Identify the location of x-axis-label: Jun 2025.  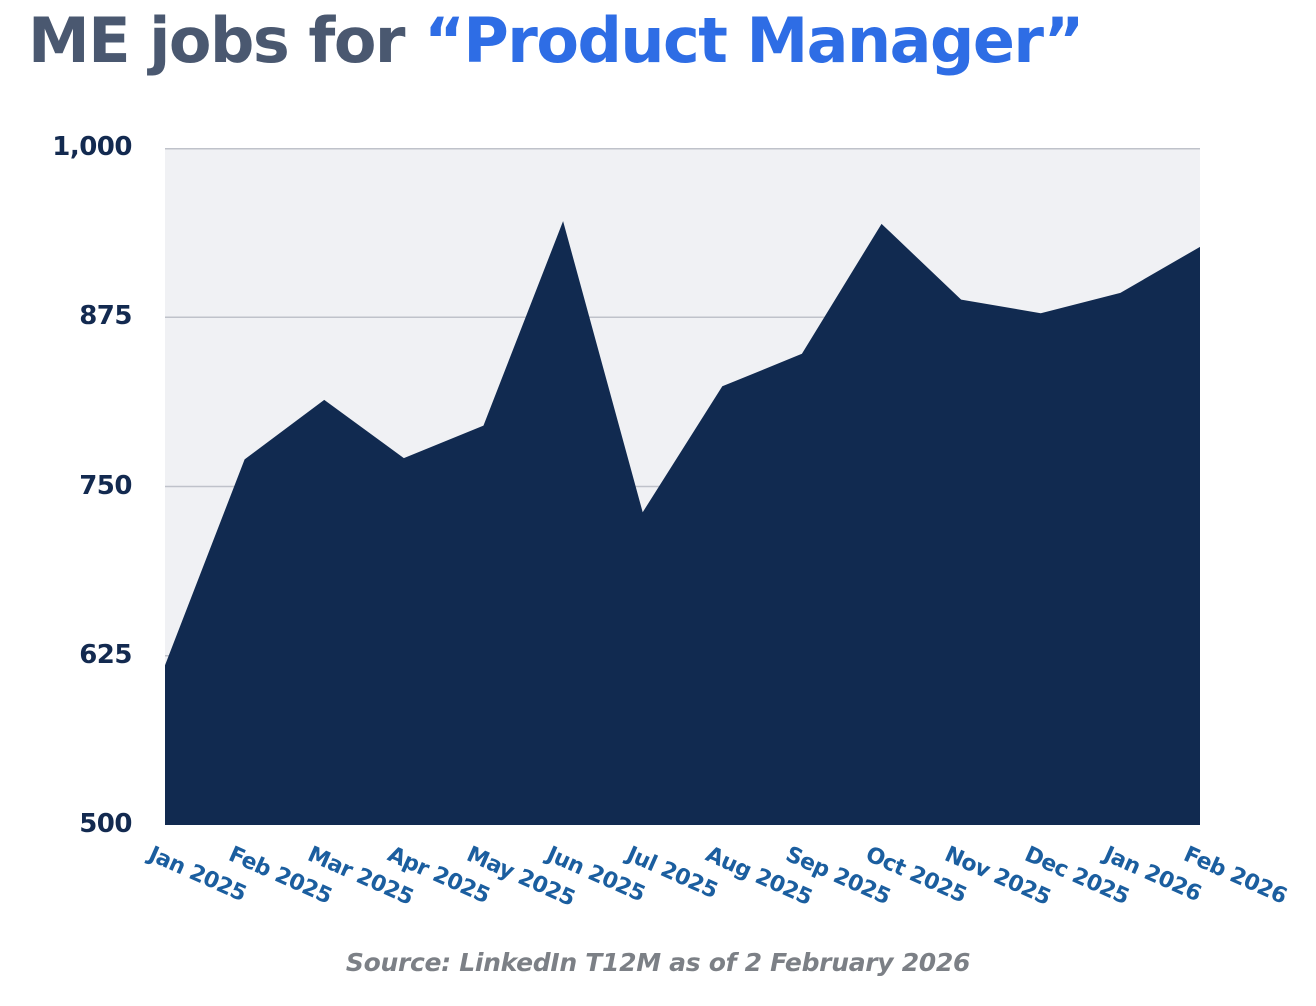
(595, 875).